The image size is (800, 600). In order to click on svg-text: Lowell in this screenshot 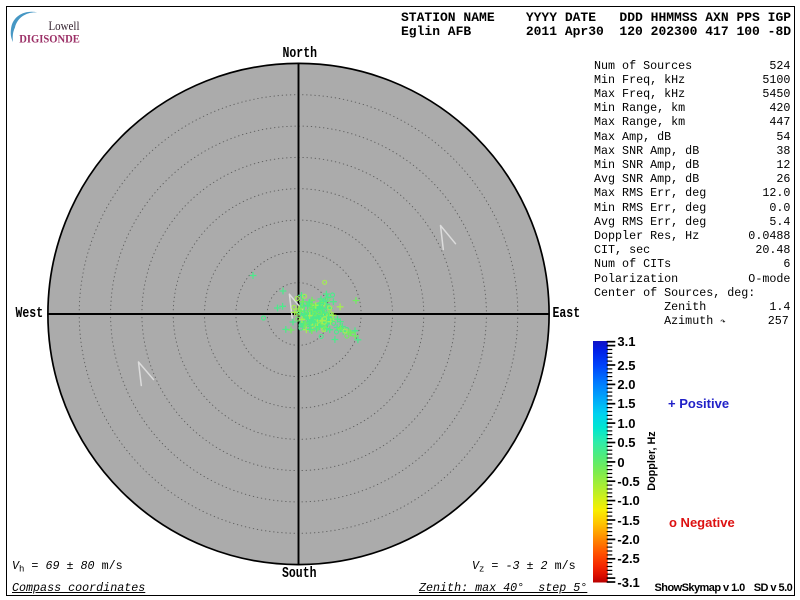, I will do `click(64, 26)`.